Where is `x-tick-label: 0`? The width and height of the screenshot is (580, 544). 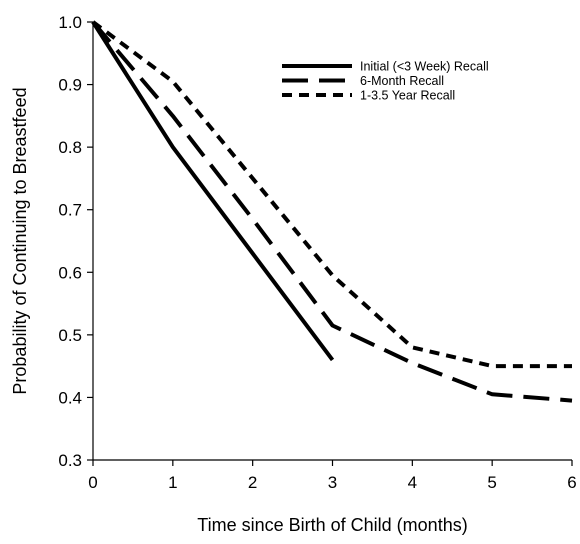
x-tick-label: 0 is located at coordinates (92, 482).